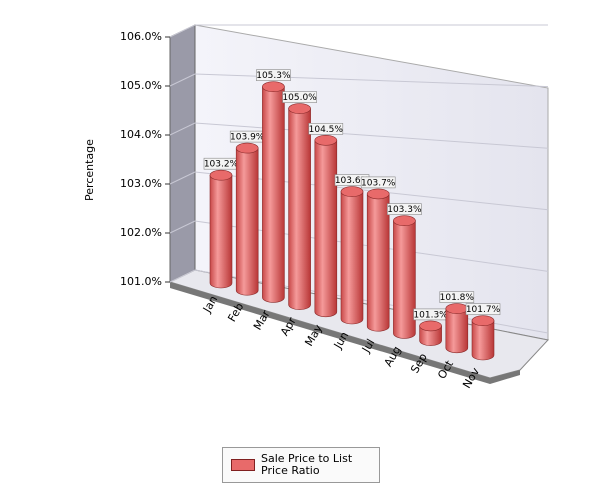 The height and width of the screenshot is (500, 600). Describe the element at coordinates (221, 165) in the screenshot. I see `value-label: 103.2%` at that location.